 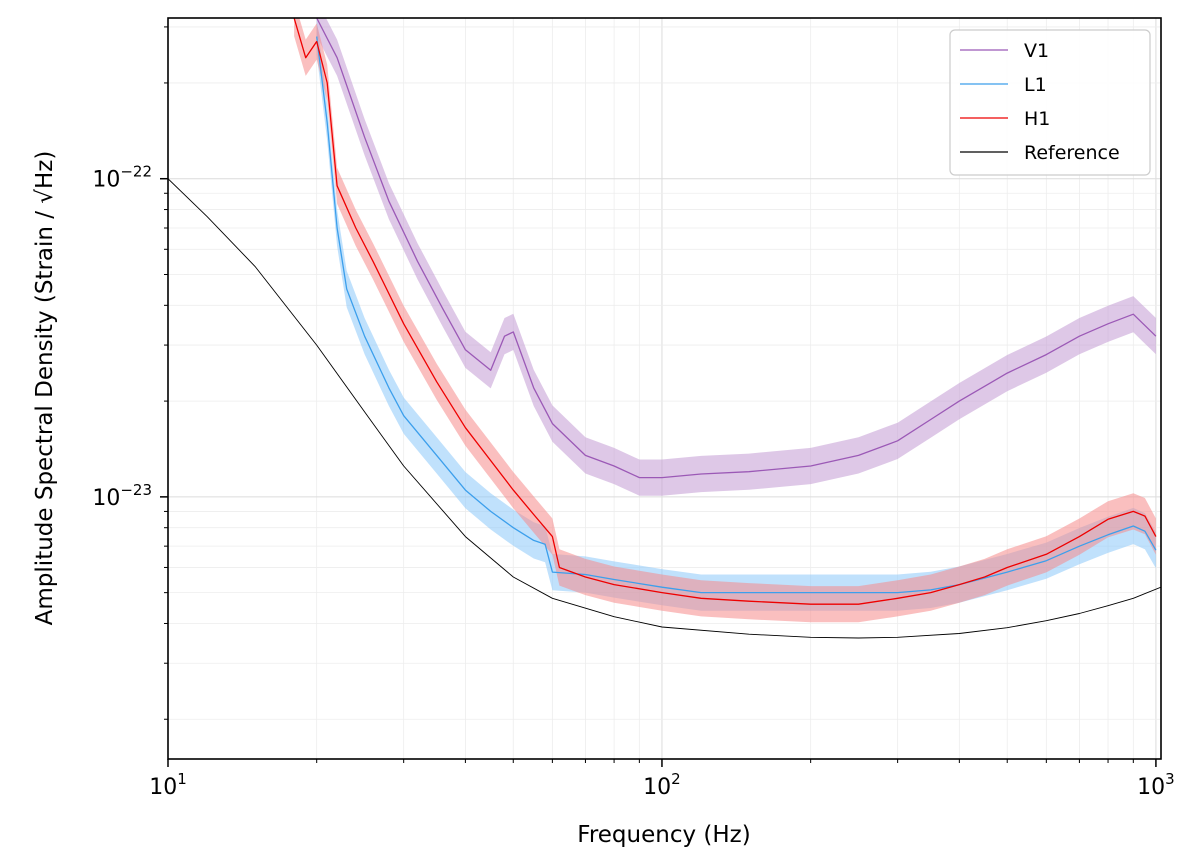 What do you see at coordinates (663, 835) in the screenshot?
I see `x-axis-title: Frequency (Hz)` at bounding box center [663, 835].